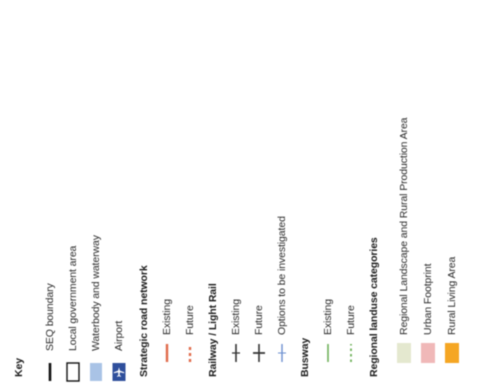 The height and width of the screenshot is (385, 483). I want to click on local-government-box-symbol, so click(73, 372).